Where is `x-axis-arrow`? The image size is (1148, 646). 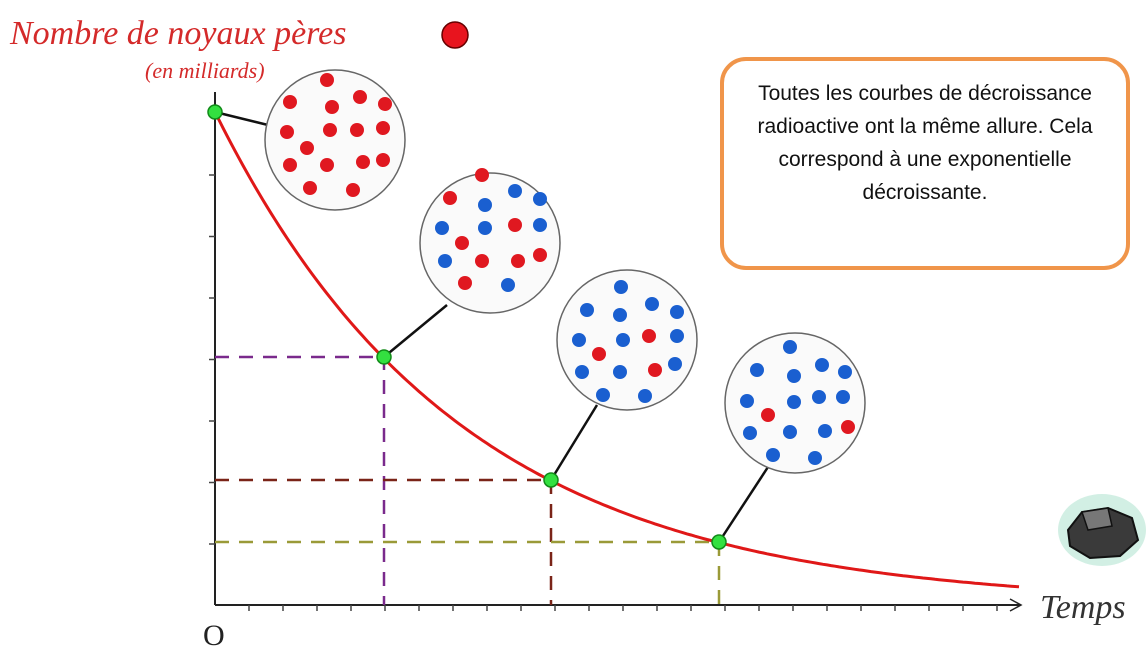 x-axis-arrow is located at coordinates (1016, 605).